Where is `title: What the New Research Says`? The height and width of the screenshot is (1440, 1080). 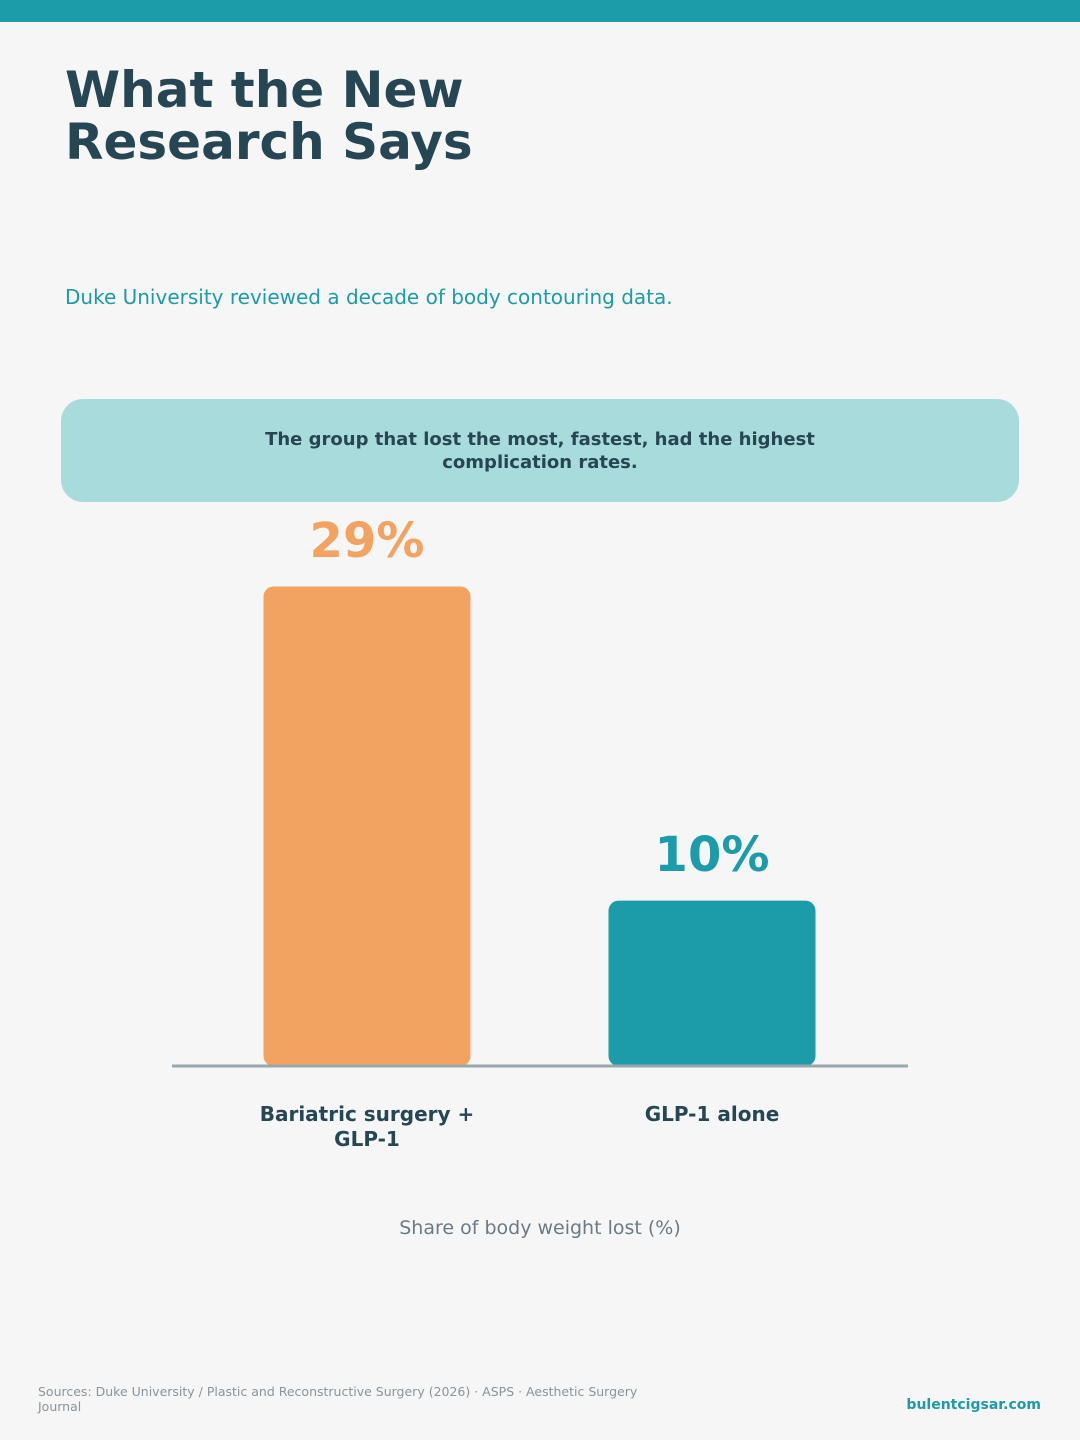
title: What the New Research Says is located at coordinates (269, 116).